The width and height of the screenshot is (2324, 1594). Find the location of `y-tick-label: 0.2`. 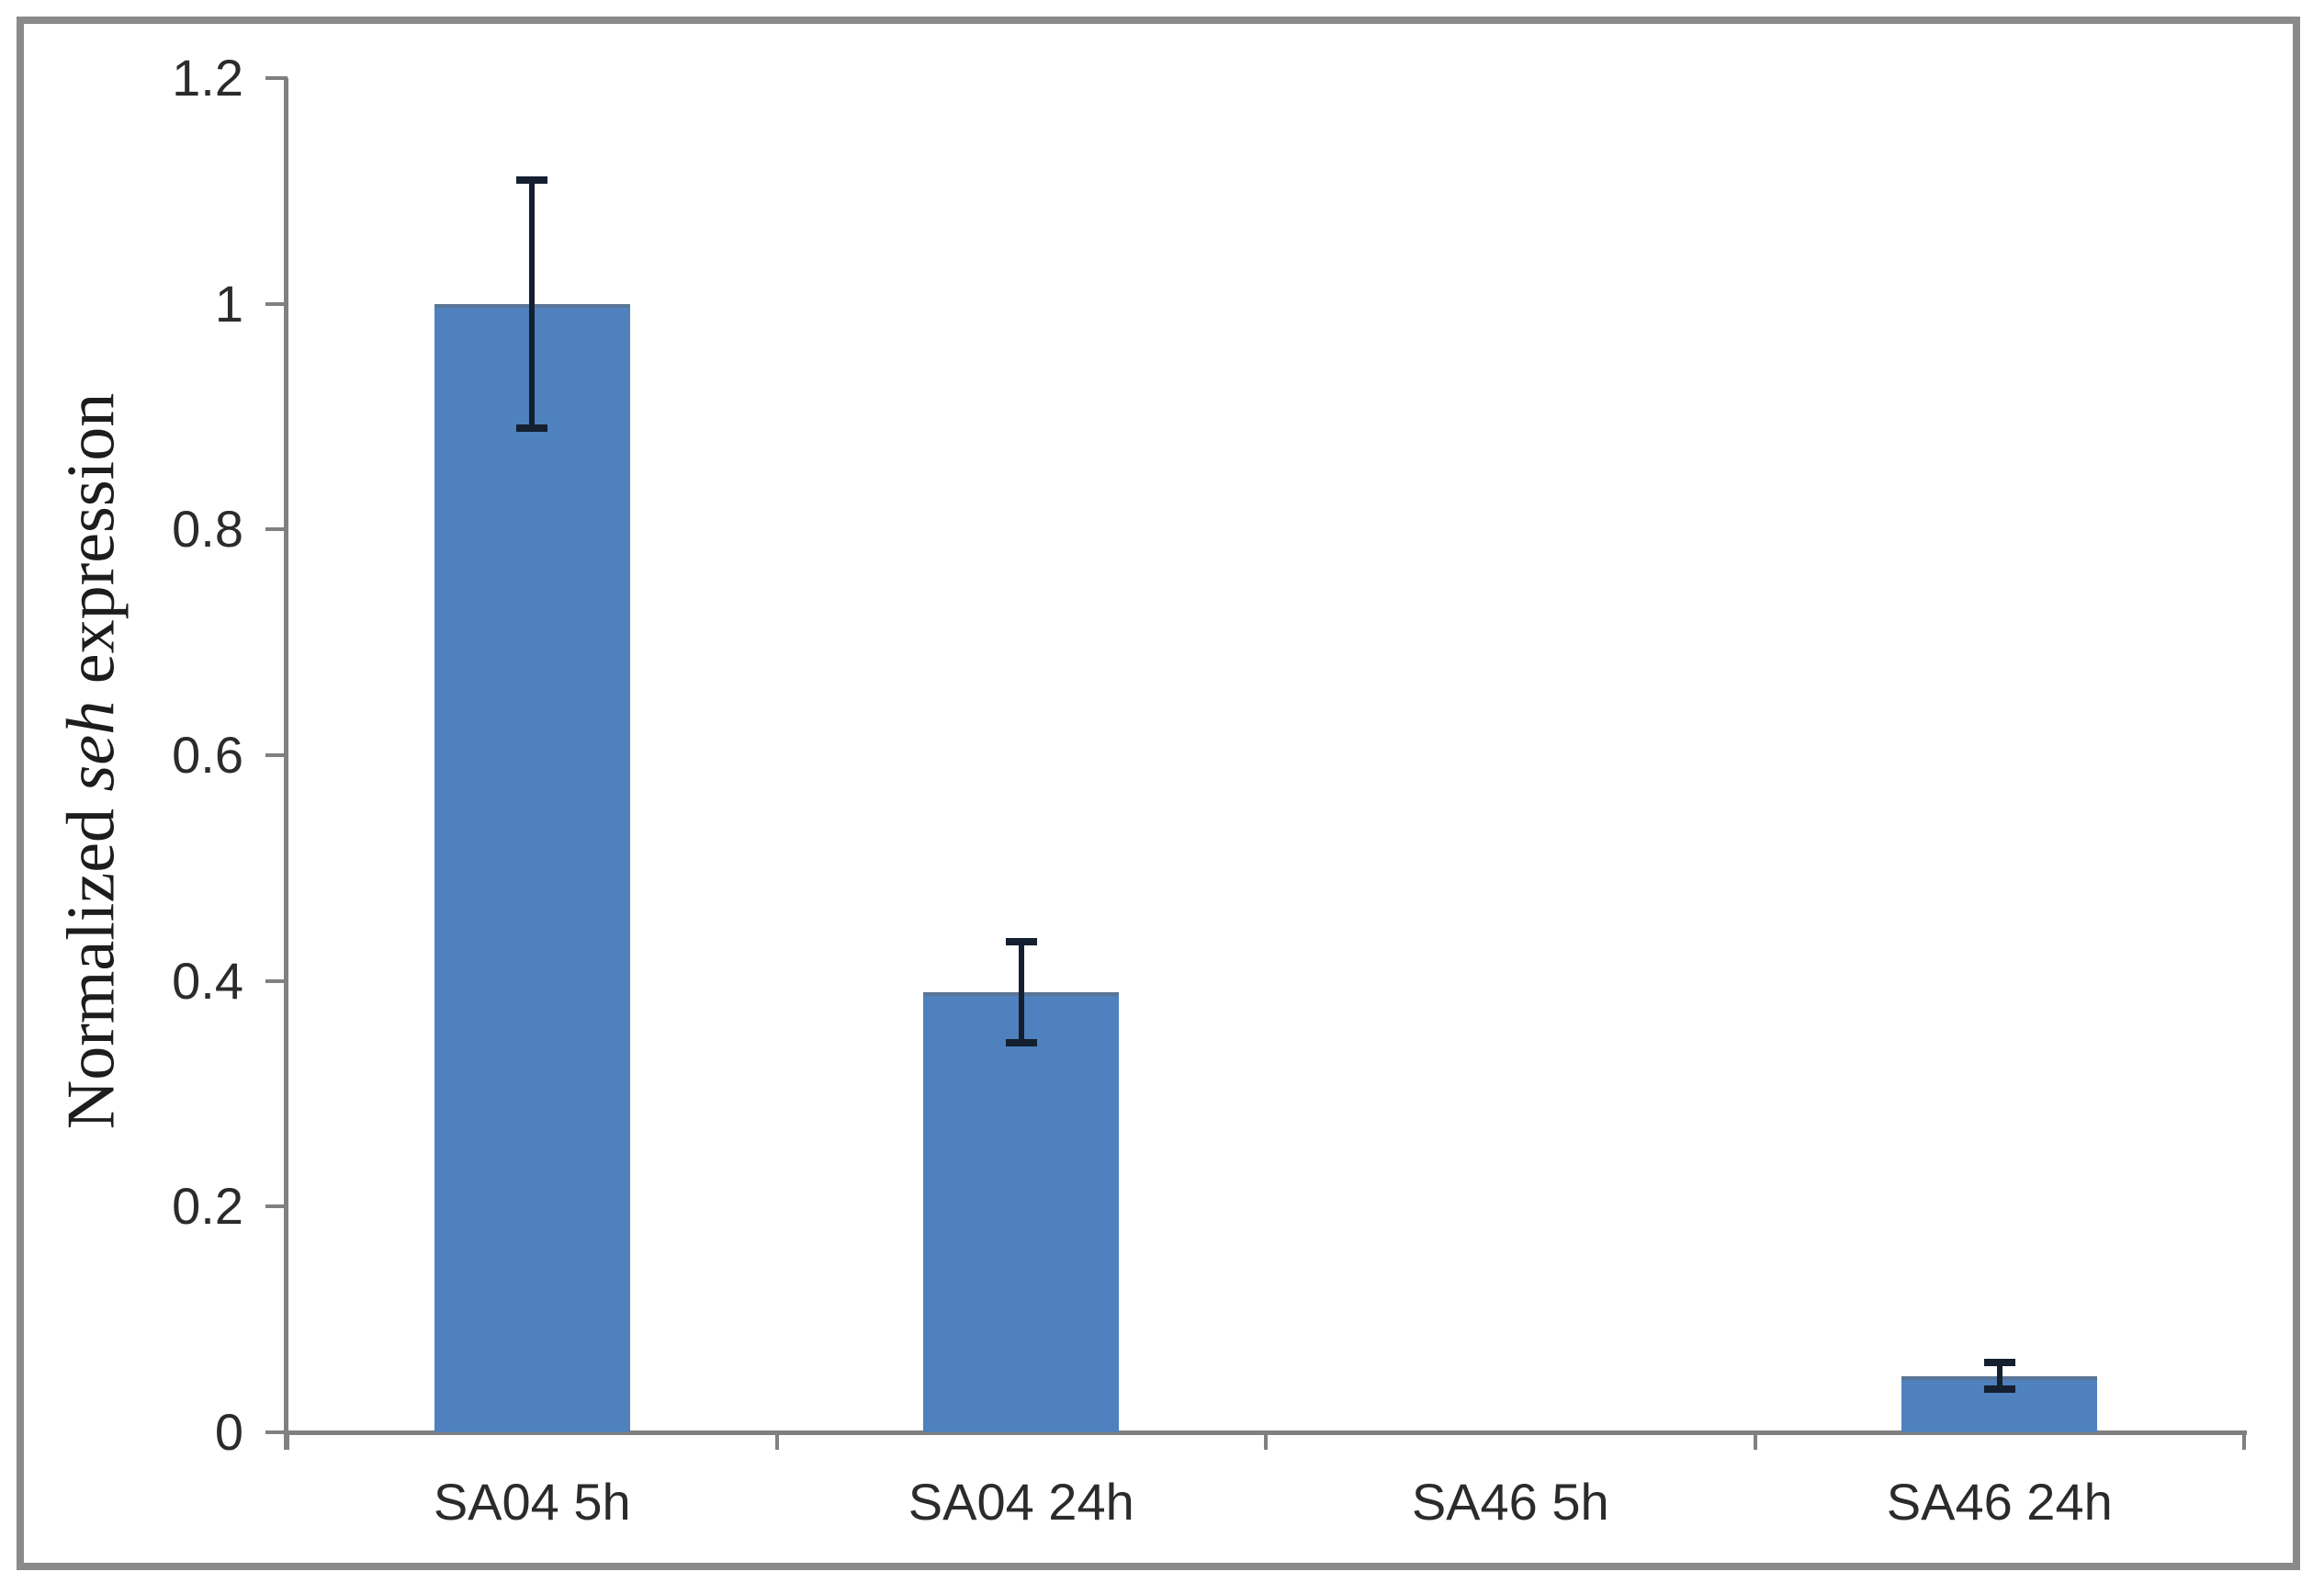

y-tick-label: 0.2 is located at coordinates (207, 1206).